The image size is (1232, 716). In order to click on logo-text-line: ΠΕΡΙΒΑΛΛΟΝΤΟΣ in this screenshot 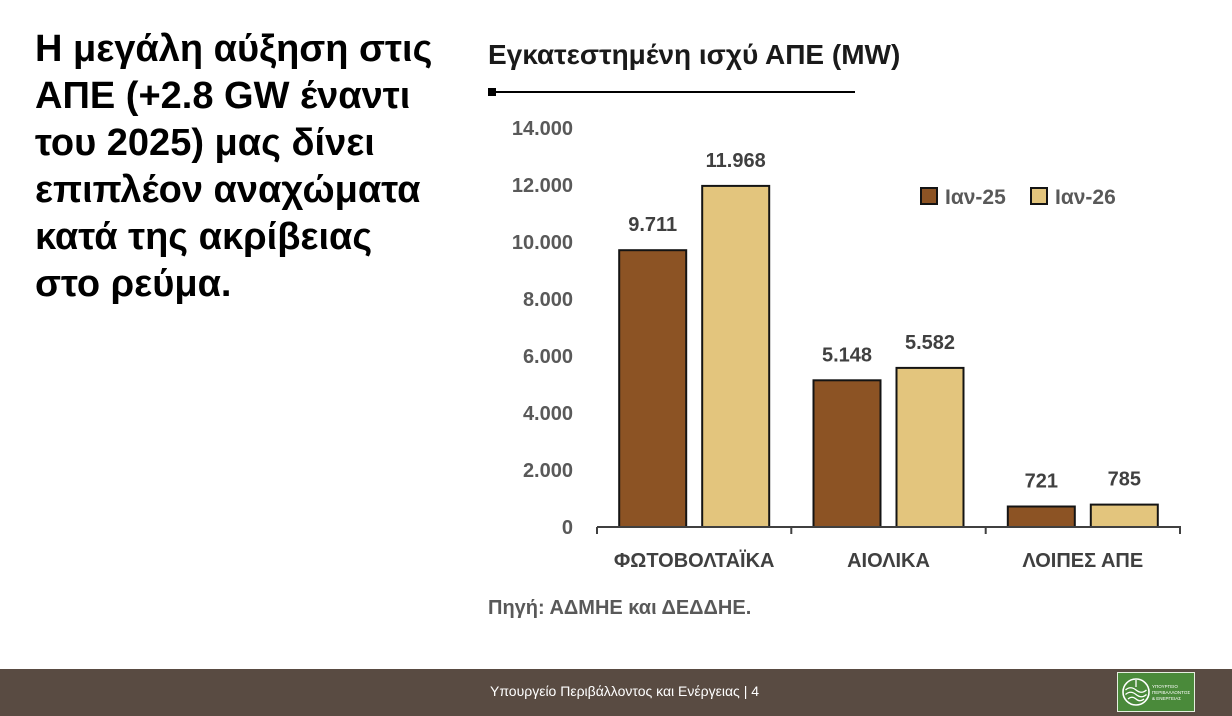, I will do `click(1171, 692)`.